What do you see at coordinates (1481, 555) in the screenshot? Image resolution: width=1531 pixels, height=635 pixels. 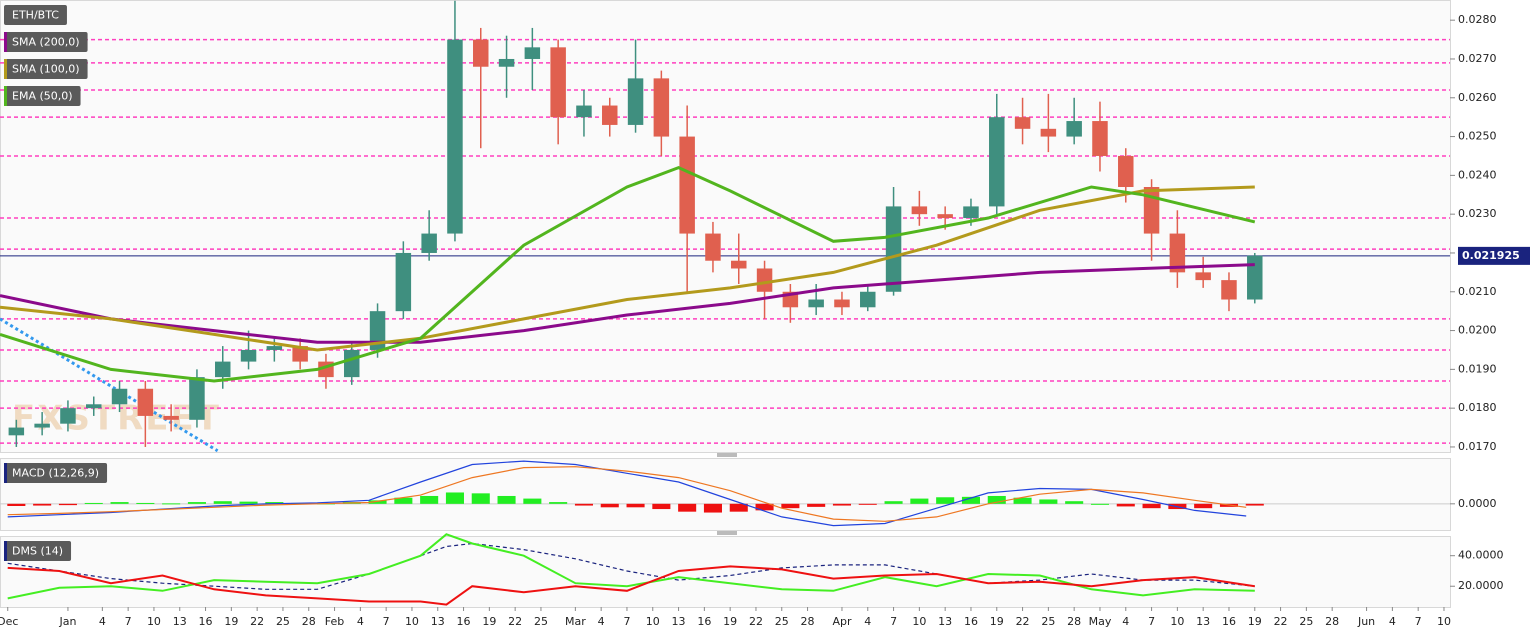 I see `y-tick-label: 40.0000` at bounding box center [1481, 555].